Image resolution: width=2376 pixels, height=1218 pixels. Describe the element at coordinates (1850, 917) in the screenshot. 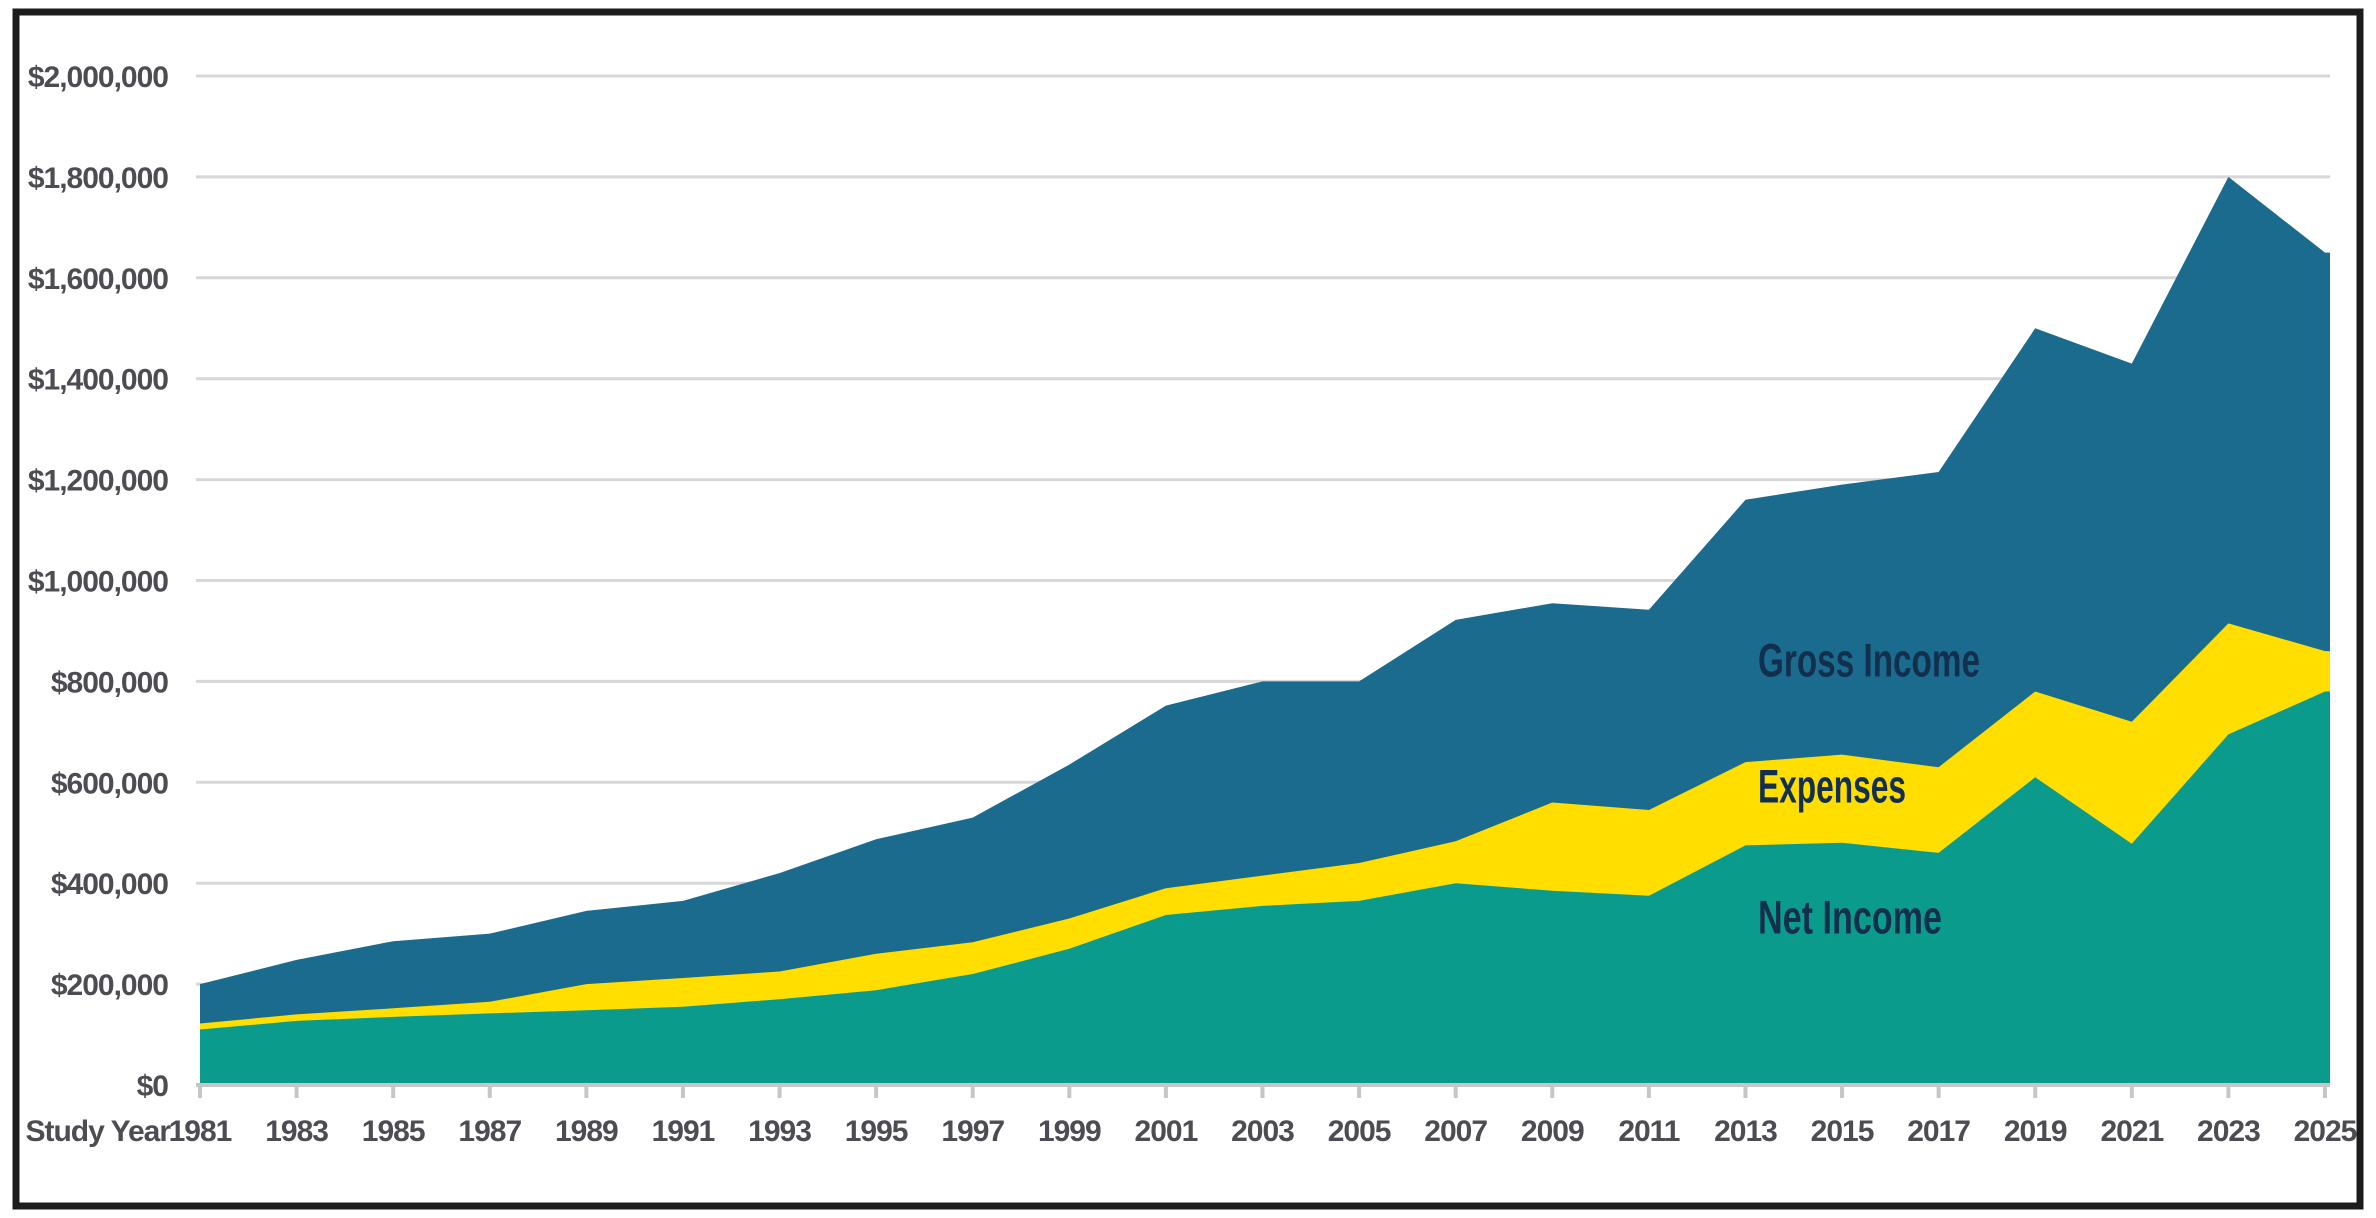

I see `series-label-net-income: Net Income` at that location.